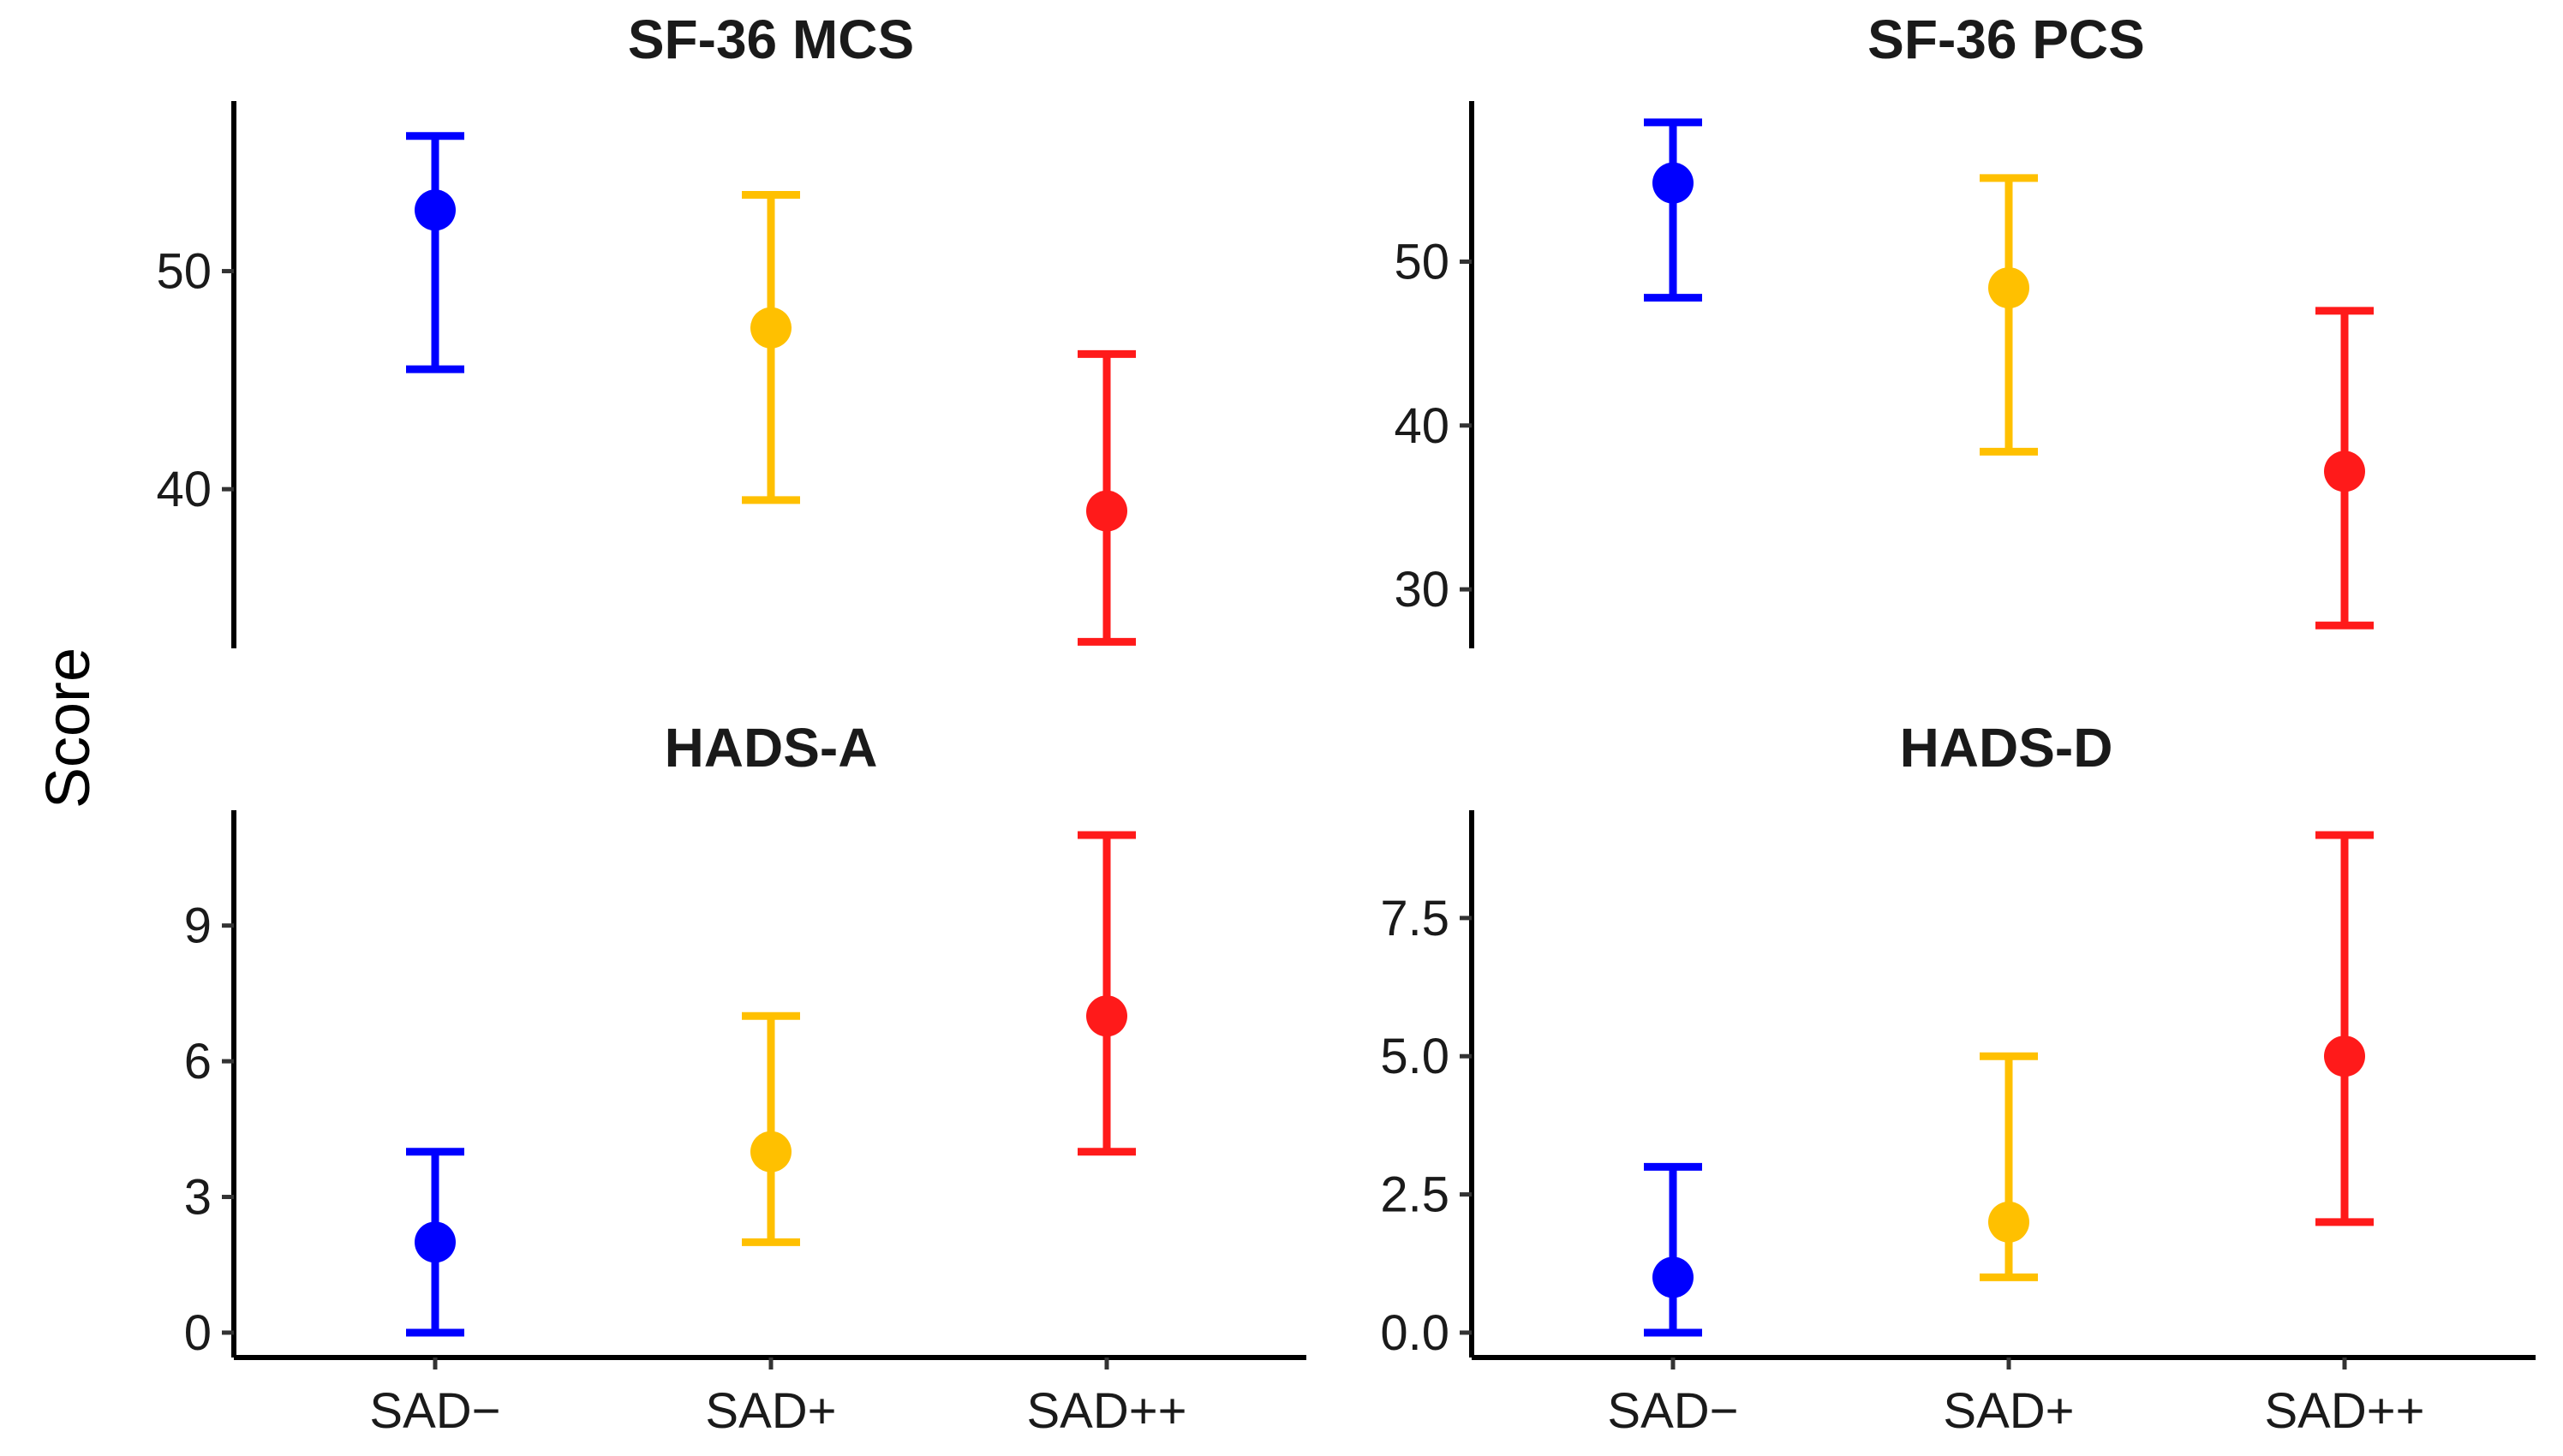 The width and height of the screenshot is (2563, 1456). Describe the element at coordinates (1414, 1057) in the screenshot. I see `y-tick-label: 5.0` at that location.